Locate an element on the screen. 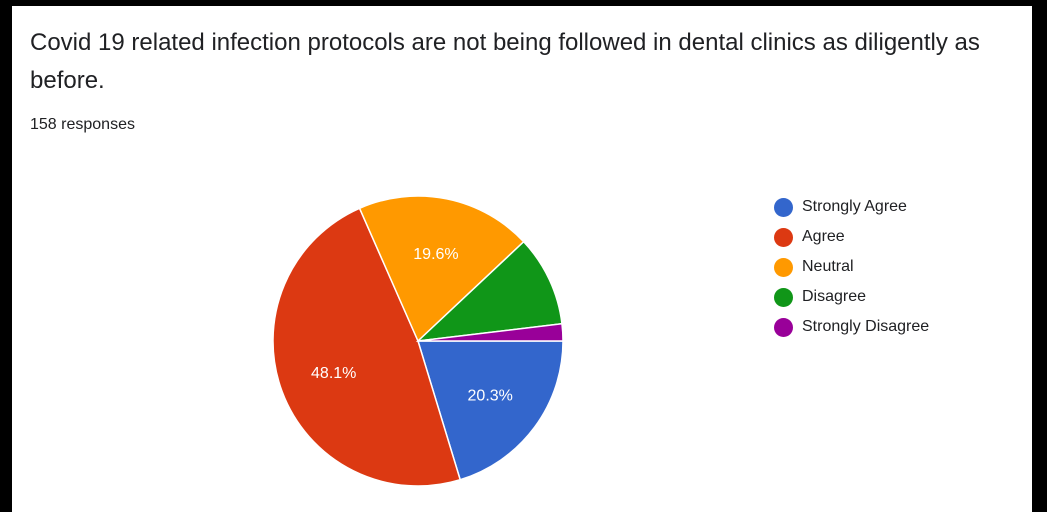 This screenshot has height=512, width=1047. legend-label: Disagree is located at coordinates (834, 296).